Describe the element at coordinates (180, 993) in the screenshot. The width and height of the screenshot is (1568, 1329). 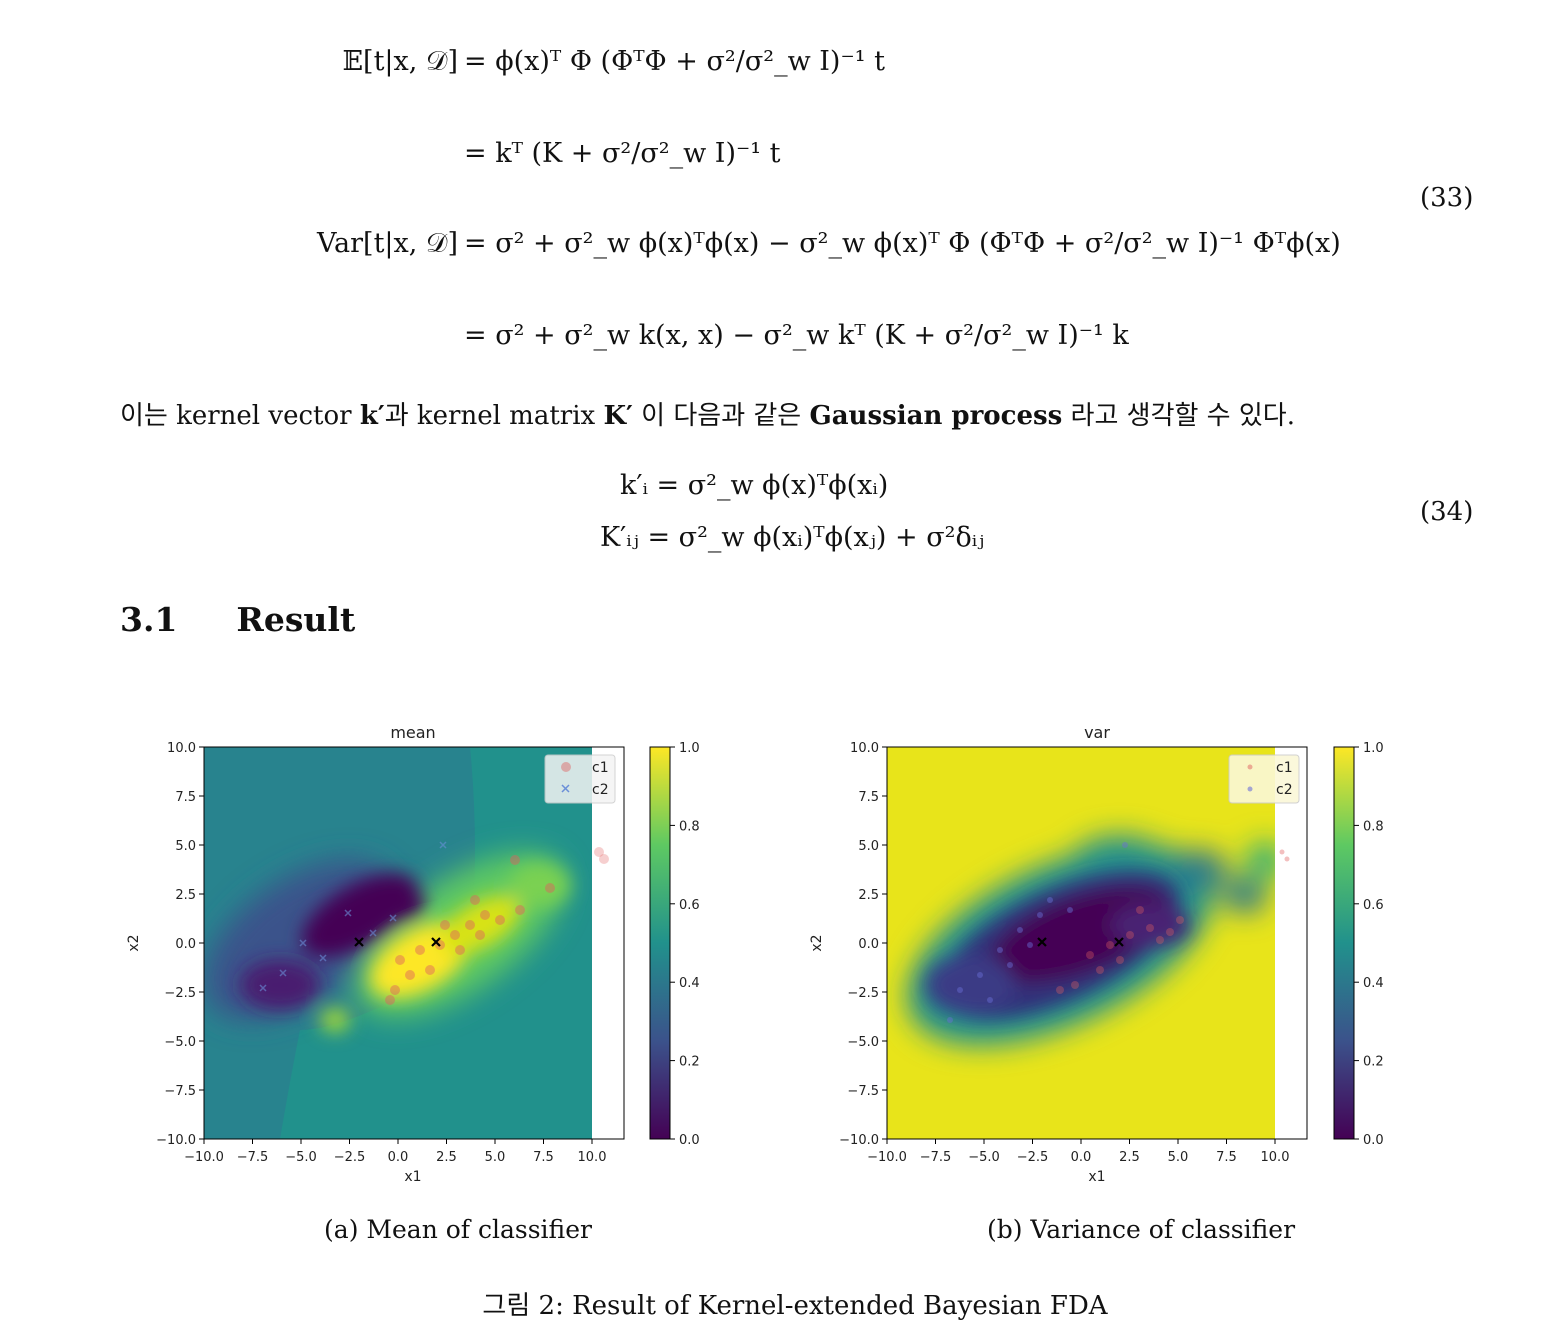
I see `mean-y-tick-label: −2.5` at that location.